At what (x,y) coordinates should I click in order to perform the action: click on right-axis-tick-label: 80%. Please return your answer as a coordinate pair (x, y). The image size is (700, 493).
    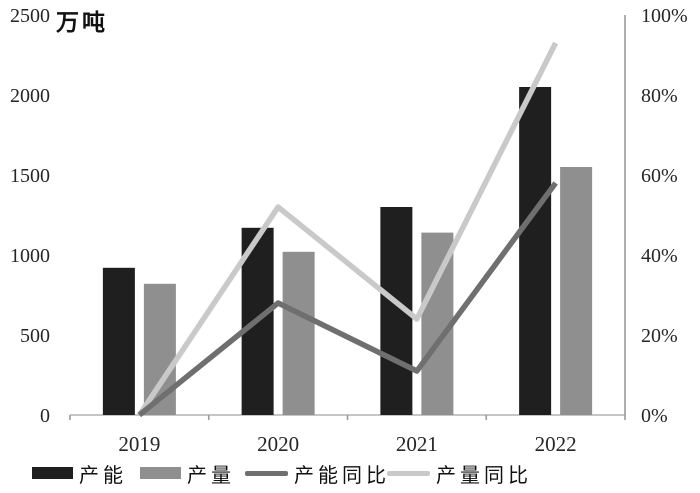
    Looking at the image, I should click on (659, 96).